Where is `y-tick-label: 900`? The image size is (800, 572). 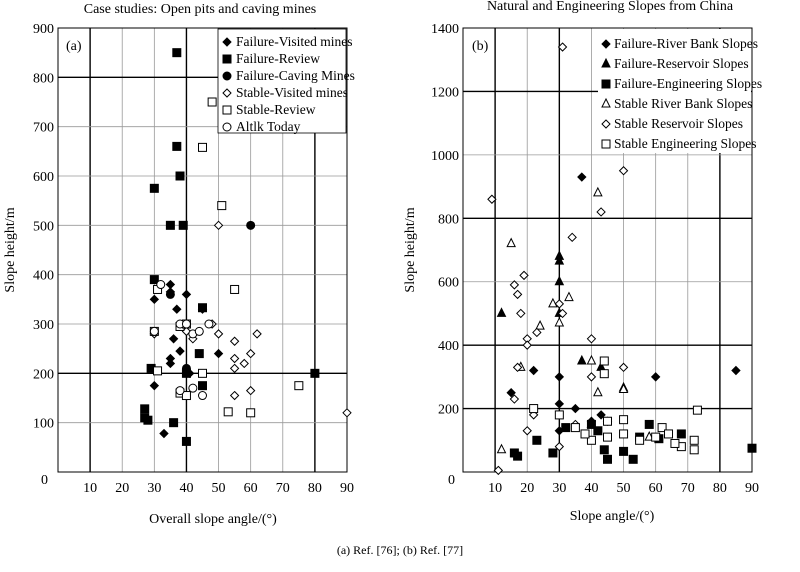
y-tick-label: 900 is located at coordinates (43, 29).